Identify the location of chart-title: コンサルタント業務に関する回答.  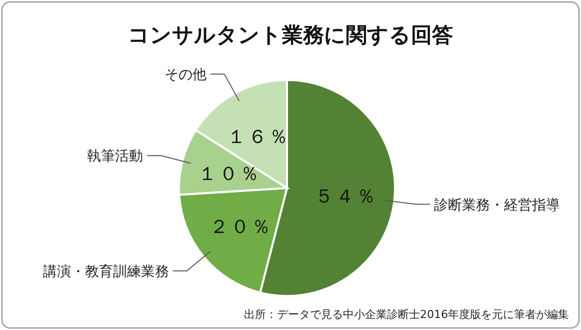
(290, 35).